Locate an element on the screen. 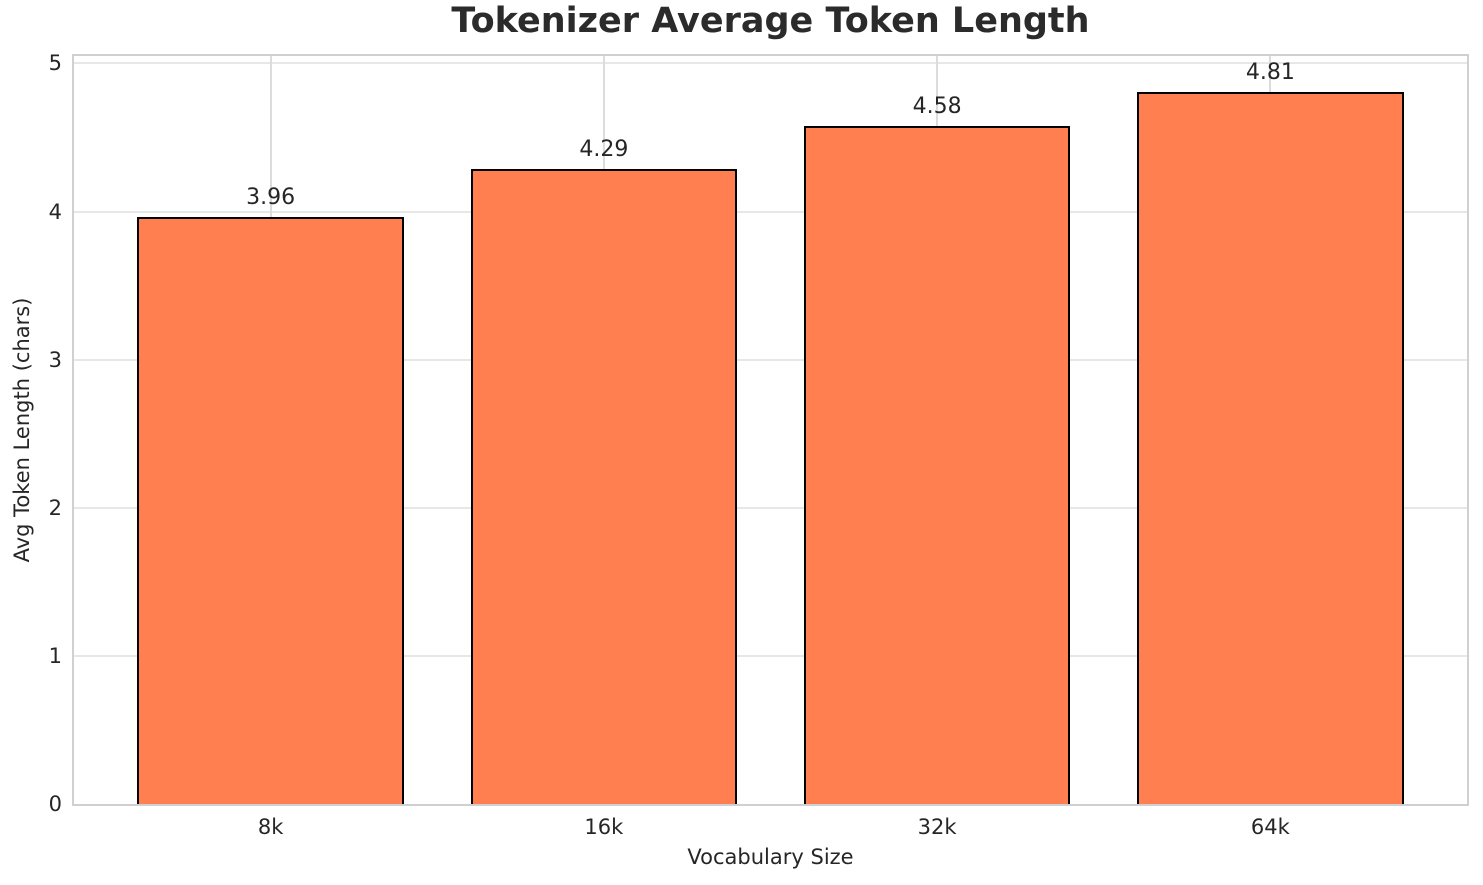  bar-8k is located at coordinates (270, 510).